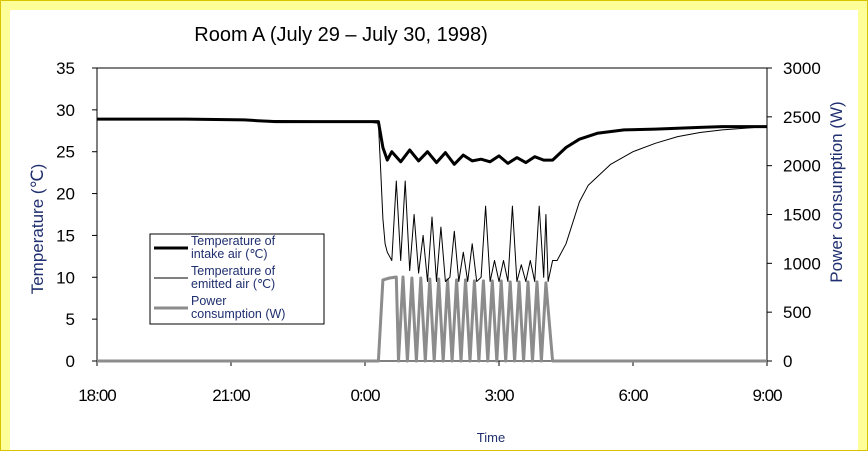  I want to click on y-tick-label-right: 0, so click(787, 361).